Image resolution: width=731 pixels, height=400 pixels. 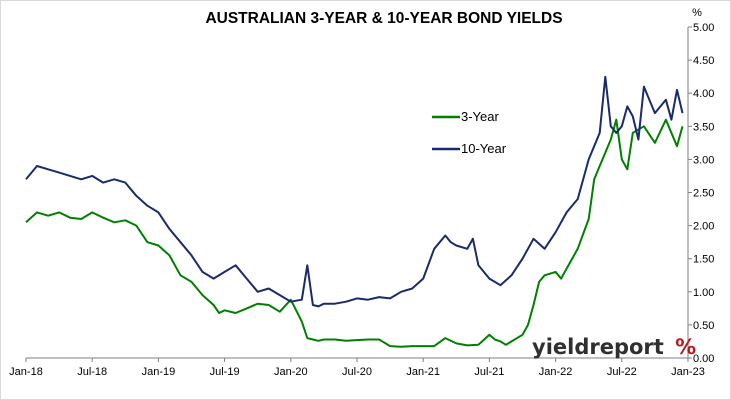 What do you see at coordinates (703, 326) in the screenshot?
I see `y-tick-label: 0.50` at bounding box center [703, 326].